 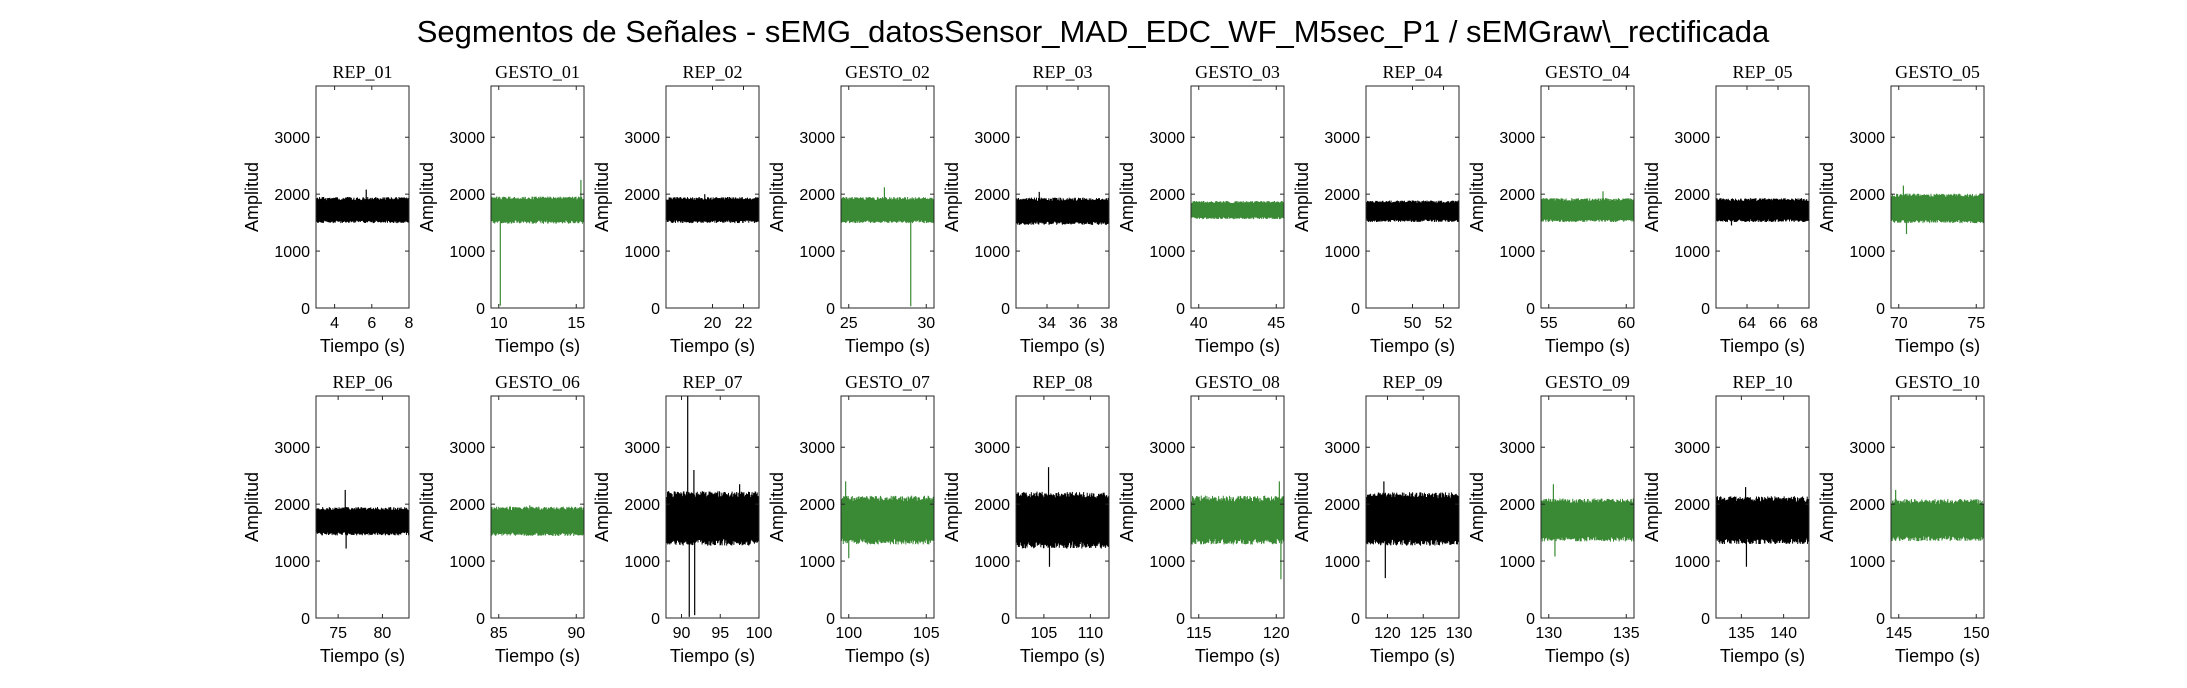 I want to click on x-tick-label: 90, so click(x=576, y=633).